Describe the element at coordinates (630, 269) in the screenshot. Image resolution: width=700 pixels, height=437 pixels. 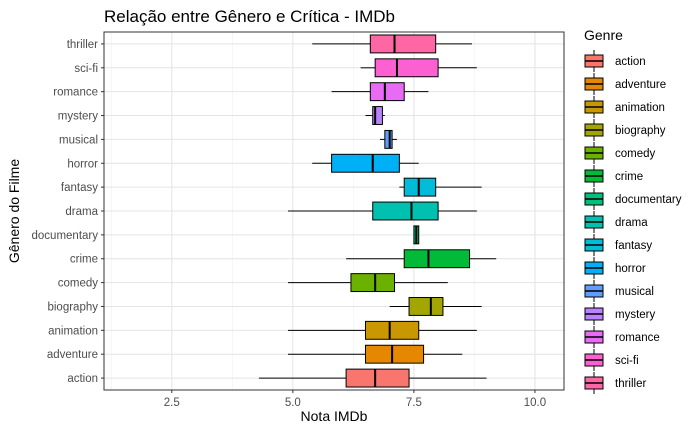
I see `legend-label: horror` at that location.